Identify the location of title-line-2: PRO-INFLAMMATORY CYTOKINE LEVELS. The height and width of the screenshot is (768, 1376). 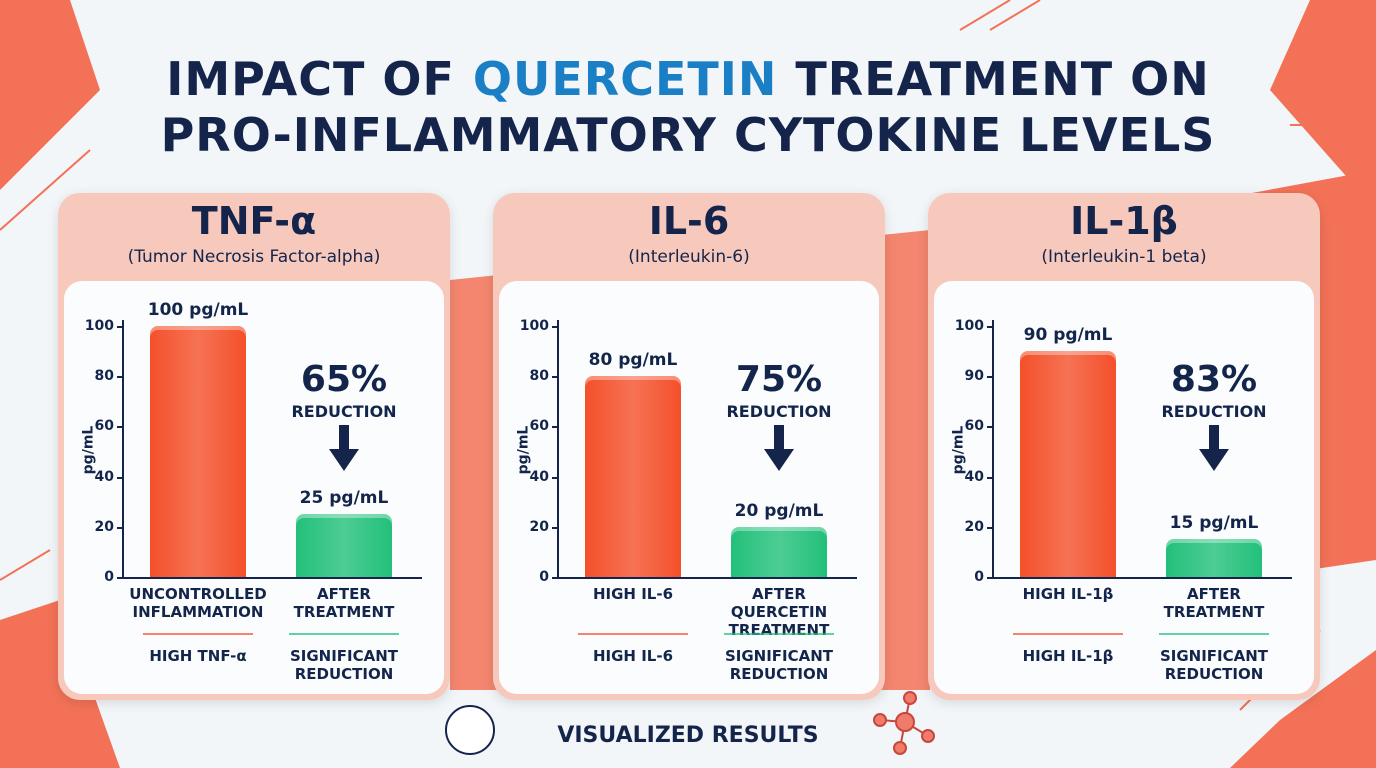
(688, 135).